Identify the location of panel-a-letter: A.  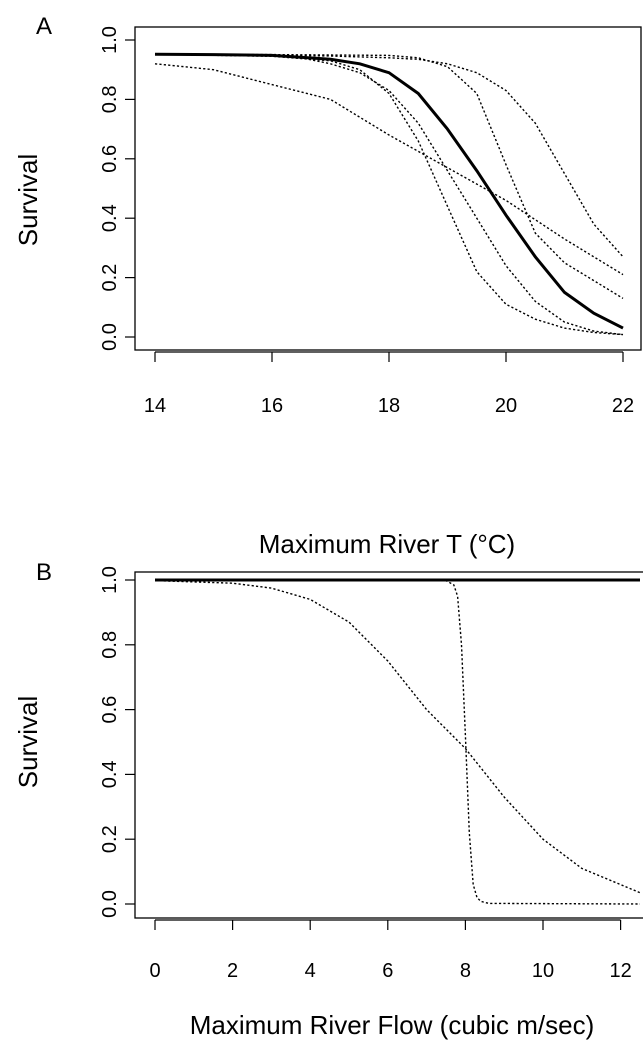
(44, 26).